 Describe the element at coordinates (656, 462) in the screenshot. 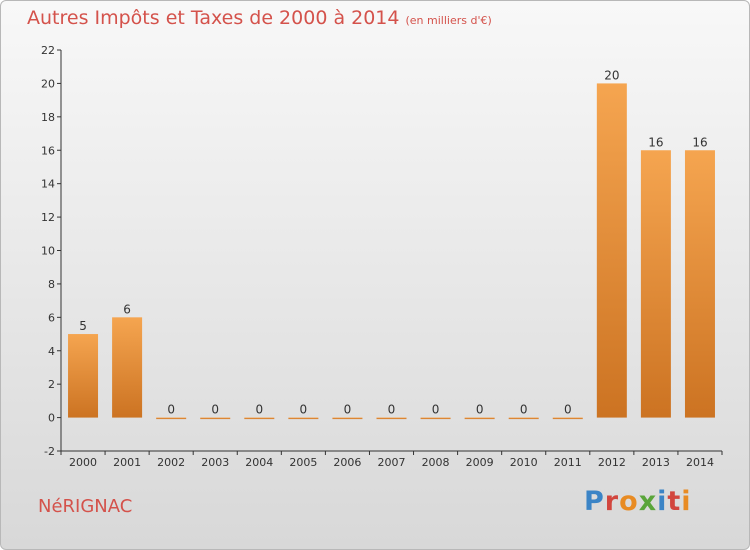

I see `x-tick-label: 2013` at that location.